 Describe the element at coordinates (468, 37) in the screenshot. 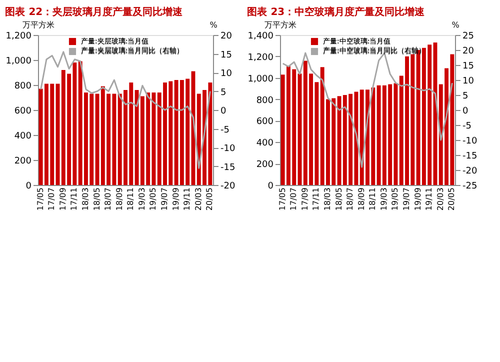

I see `y2-tick-label: 25` at that location.